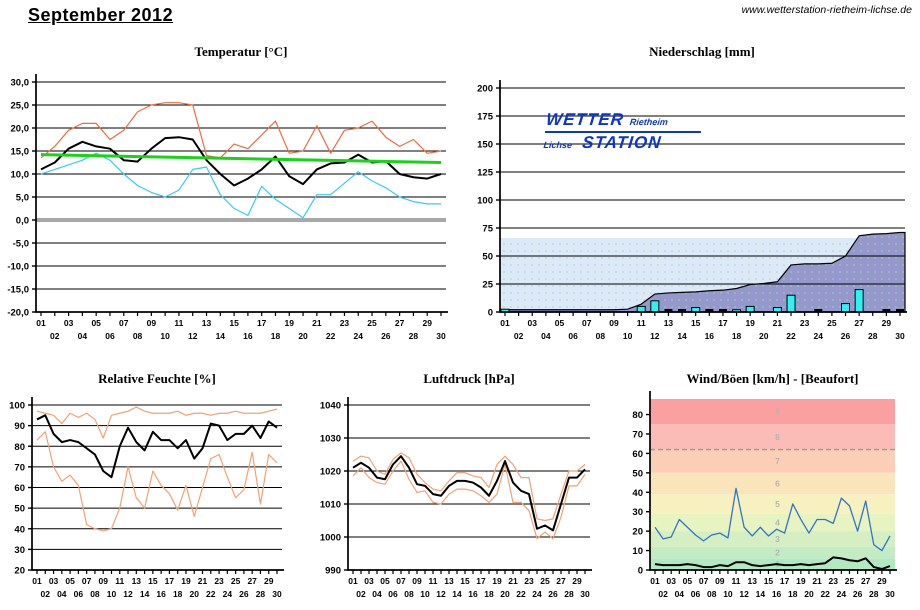 The width and height of the screenshot is (920, 610). Describe the element at coordinates (505, 323) in the screenshot. I see `svg-text: 01` at that location.